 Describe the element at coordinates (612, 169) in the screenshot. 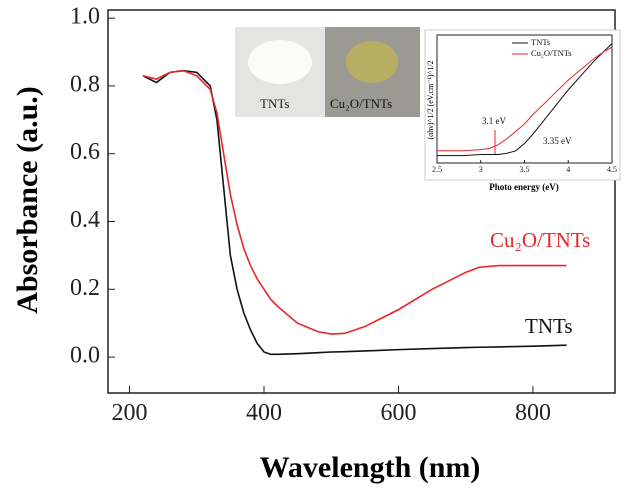

I see `x-tick-label: 4.5` at that location.